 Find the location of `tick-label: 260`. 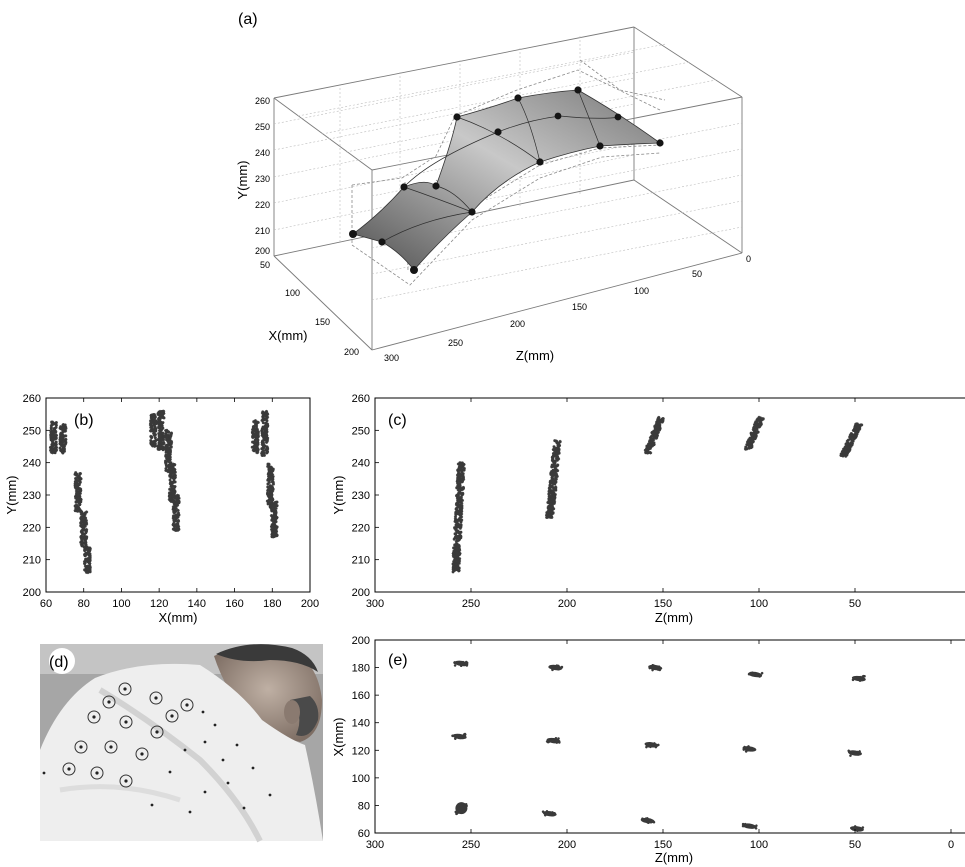

tick-label: 260 is located at coordinates (361, 399).